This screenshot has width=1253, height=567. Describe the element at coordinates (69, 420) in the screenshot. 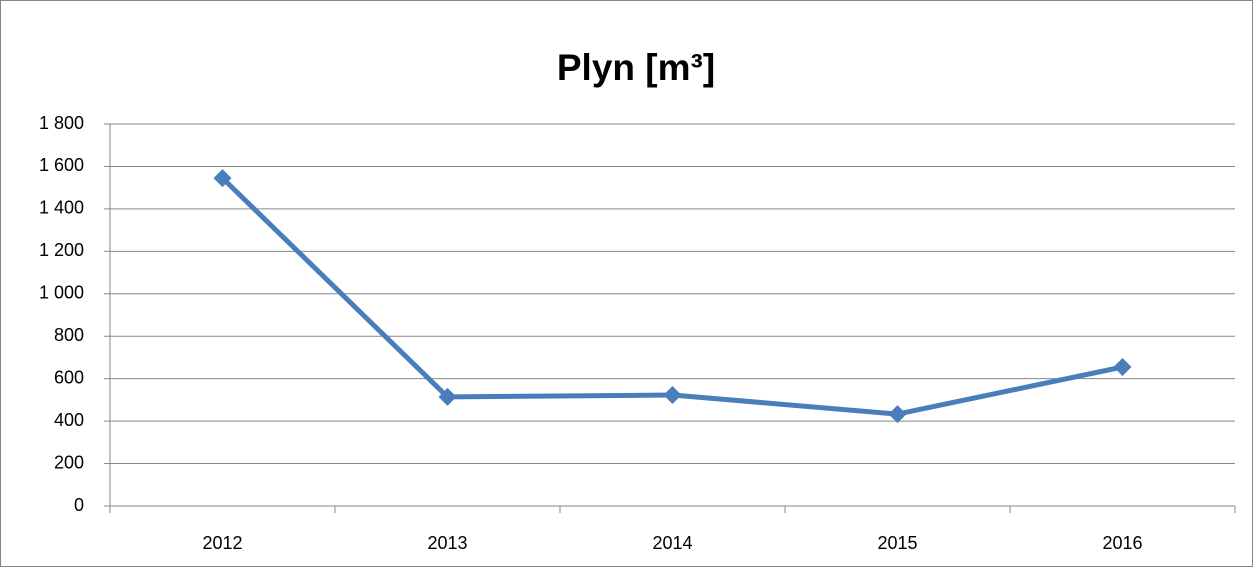

I see `y-tick-label: 400` at that location.